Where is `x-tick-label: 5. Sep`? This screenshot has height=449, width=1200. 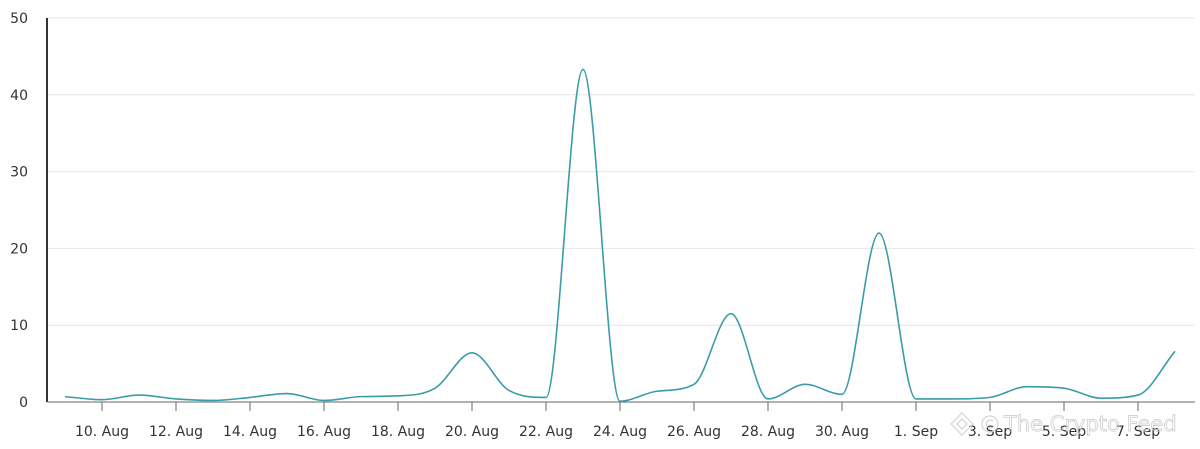
x-tick-label: 5. Sep is located at coordinates (1064, 432).